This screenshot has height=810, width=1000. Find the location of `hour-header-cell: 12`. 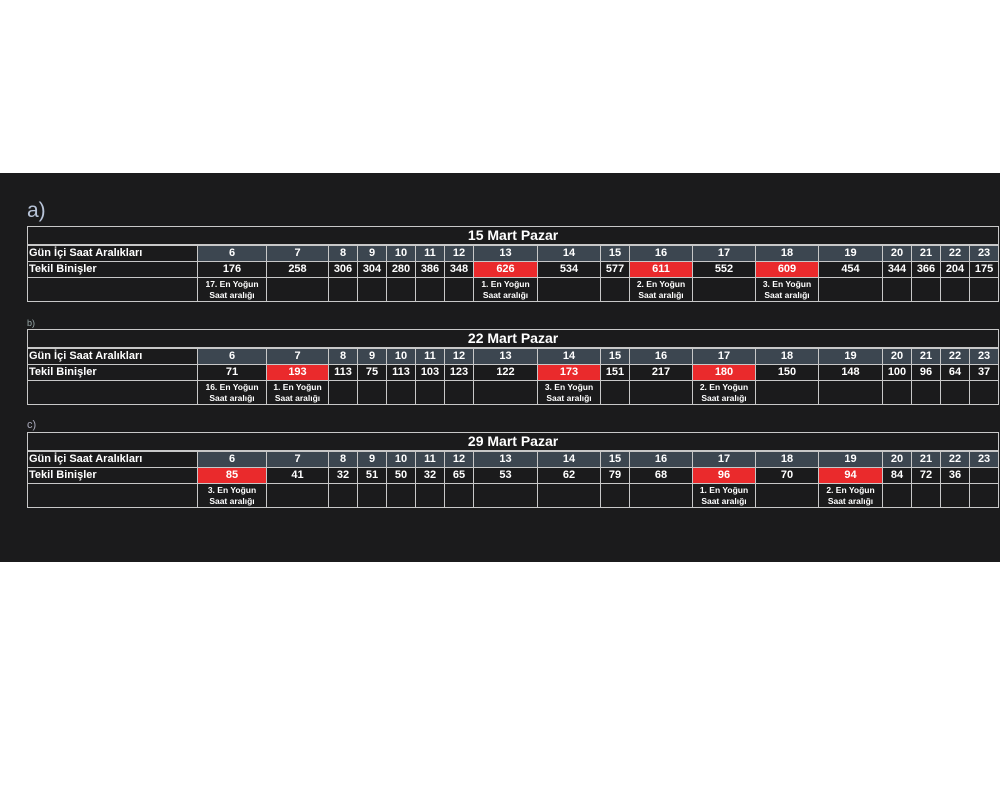

hour-header-cell: 12 is located at coordinates (459, 356).